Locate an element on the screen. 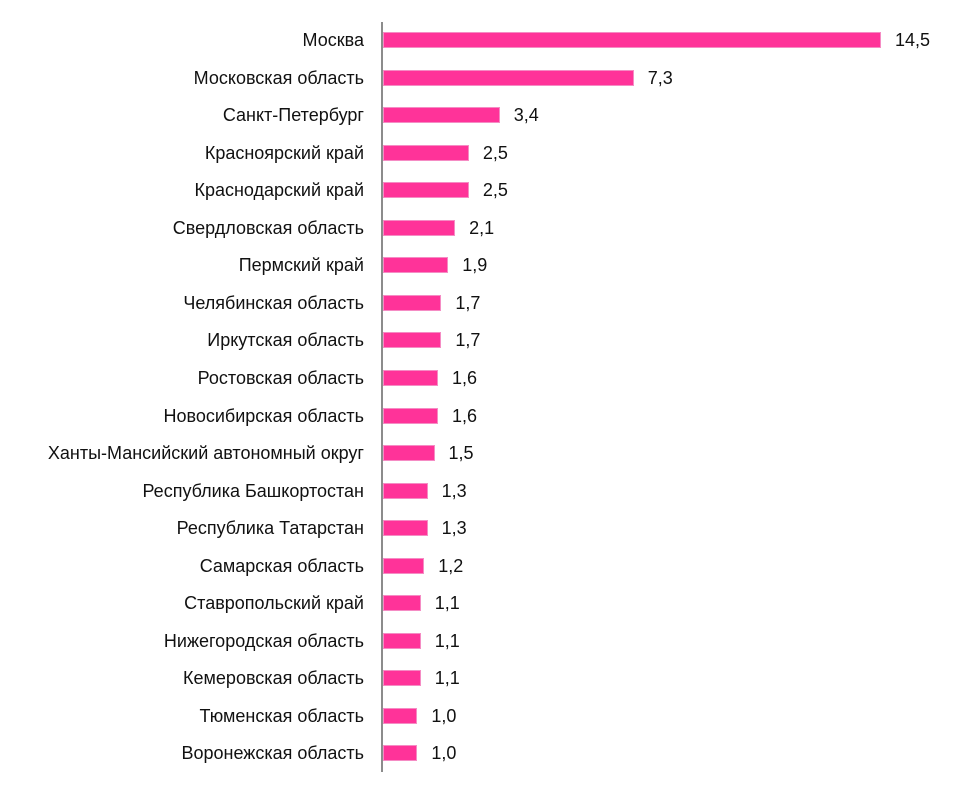  category-label: Нижегородская область is located at coordinates (263, 640).